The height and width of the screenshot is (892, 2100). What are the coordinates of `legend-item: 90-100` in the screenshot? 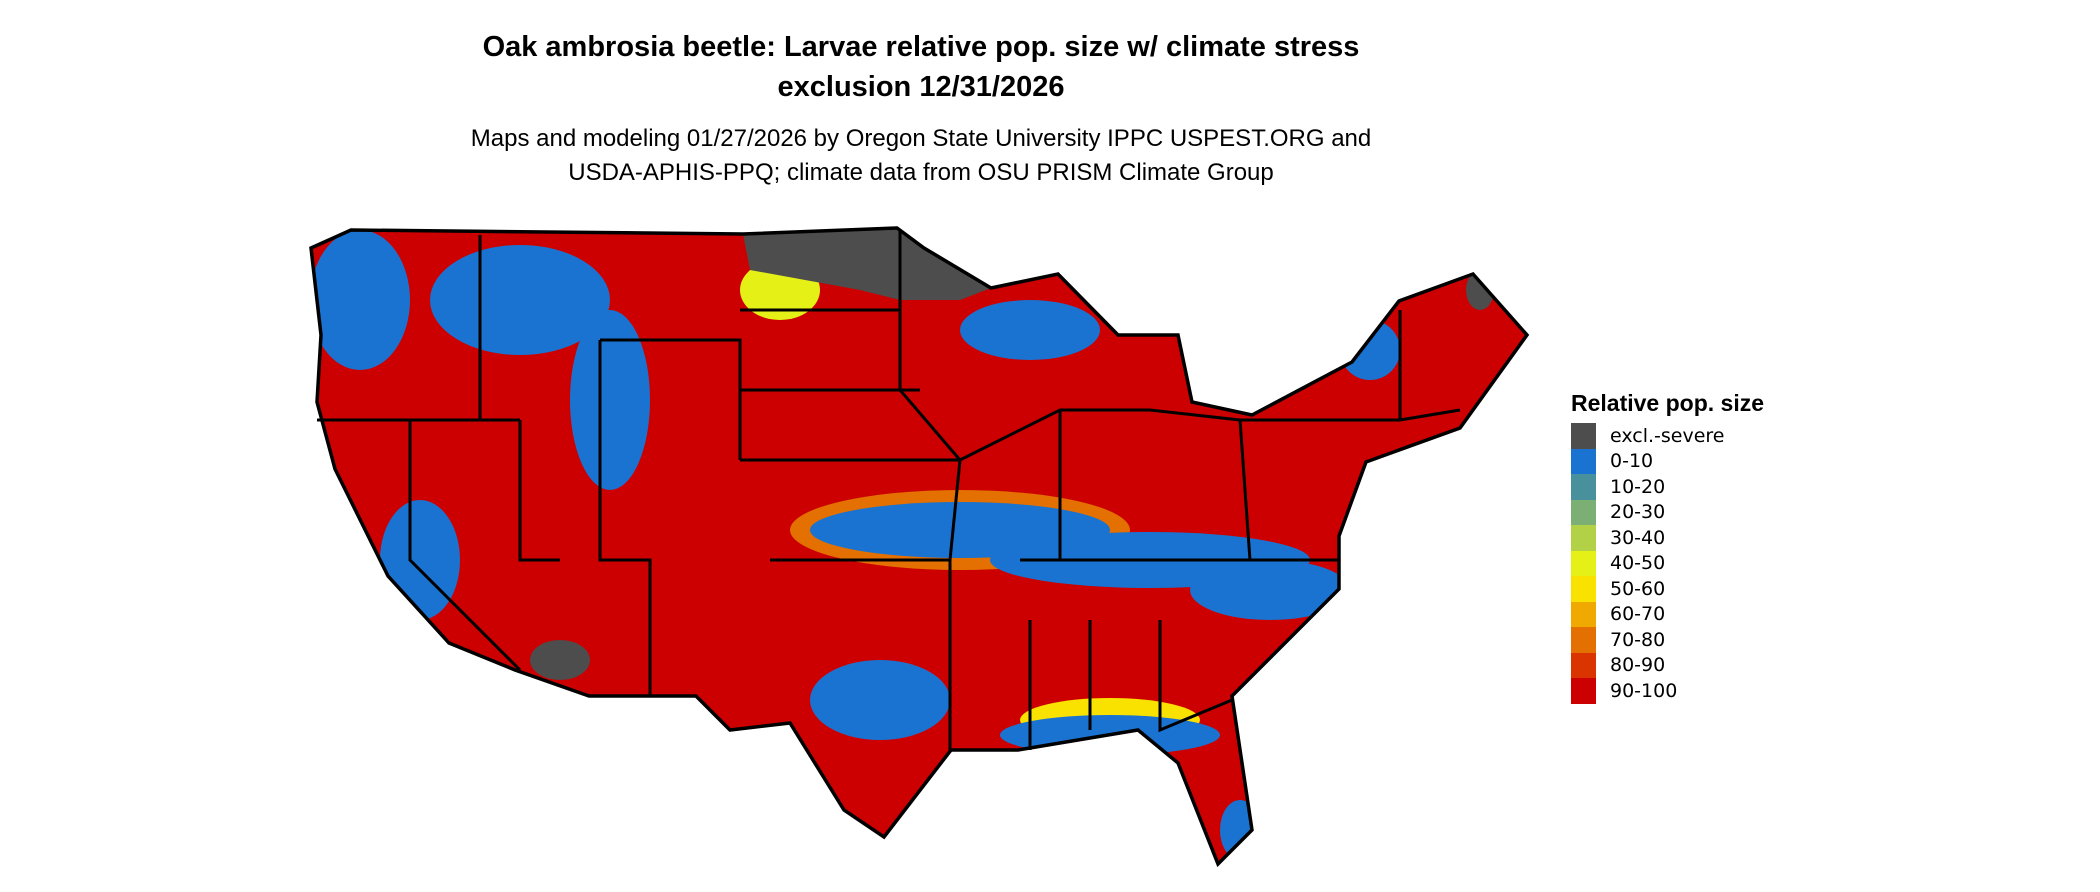 It's located at (1667, 691).